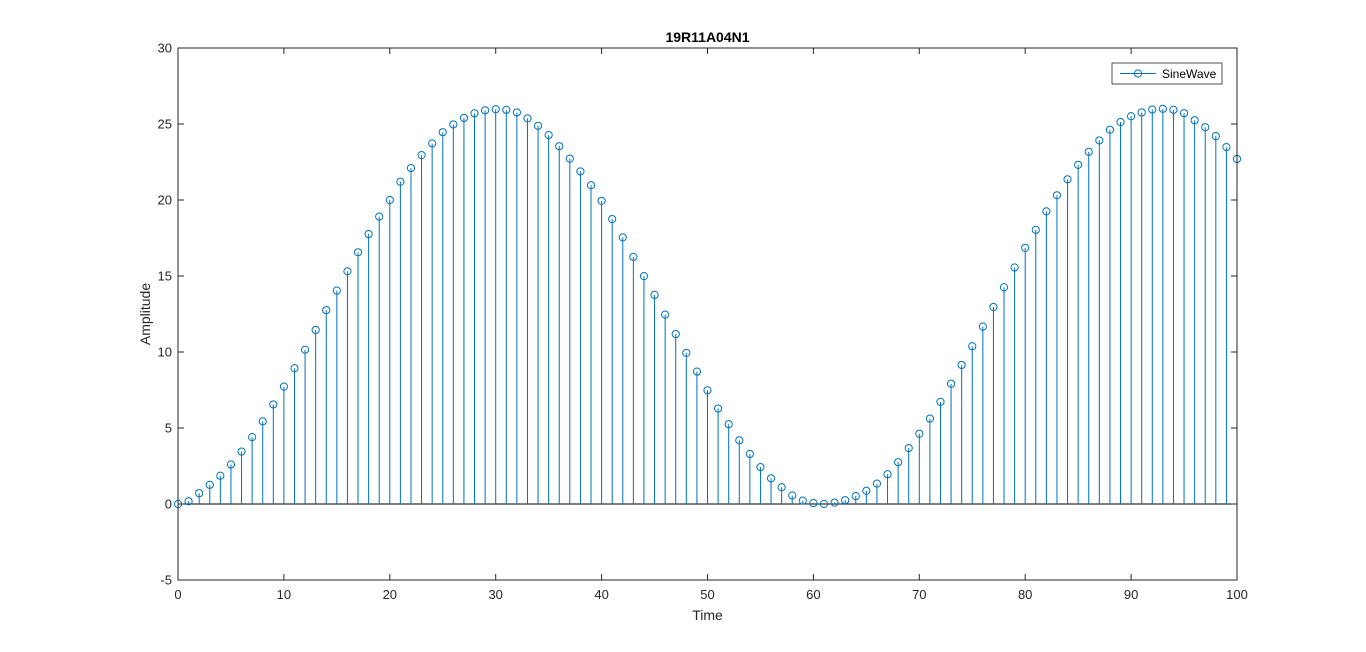  What do you see at coordinates (165, 48) in the screenshot?
I see `y-tick-label: 30` at bounding box center [165, 48].